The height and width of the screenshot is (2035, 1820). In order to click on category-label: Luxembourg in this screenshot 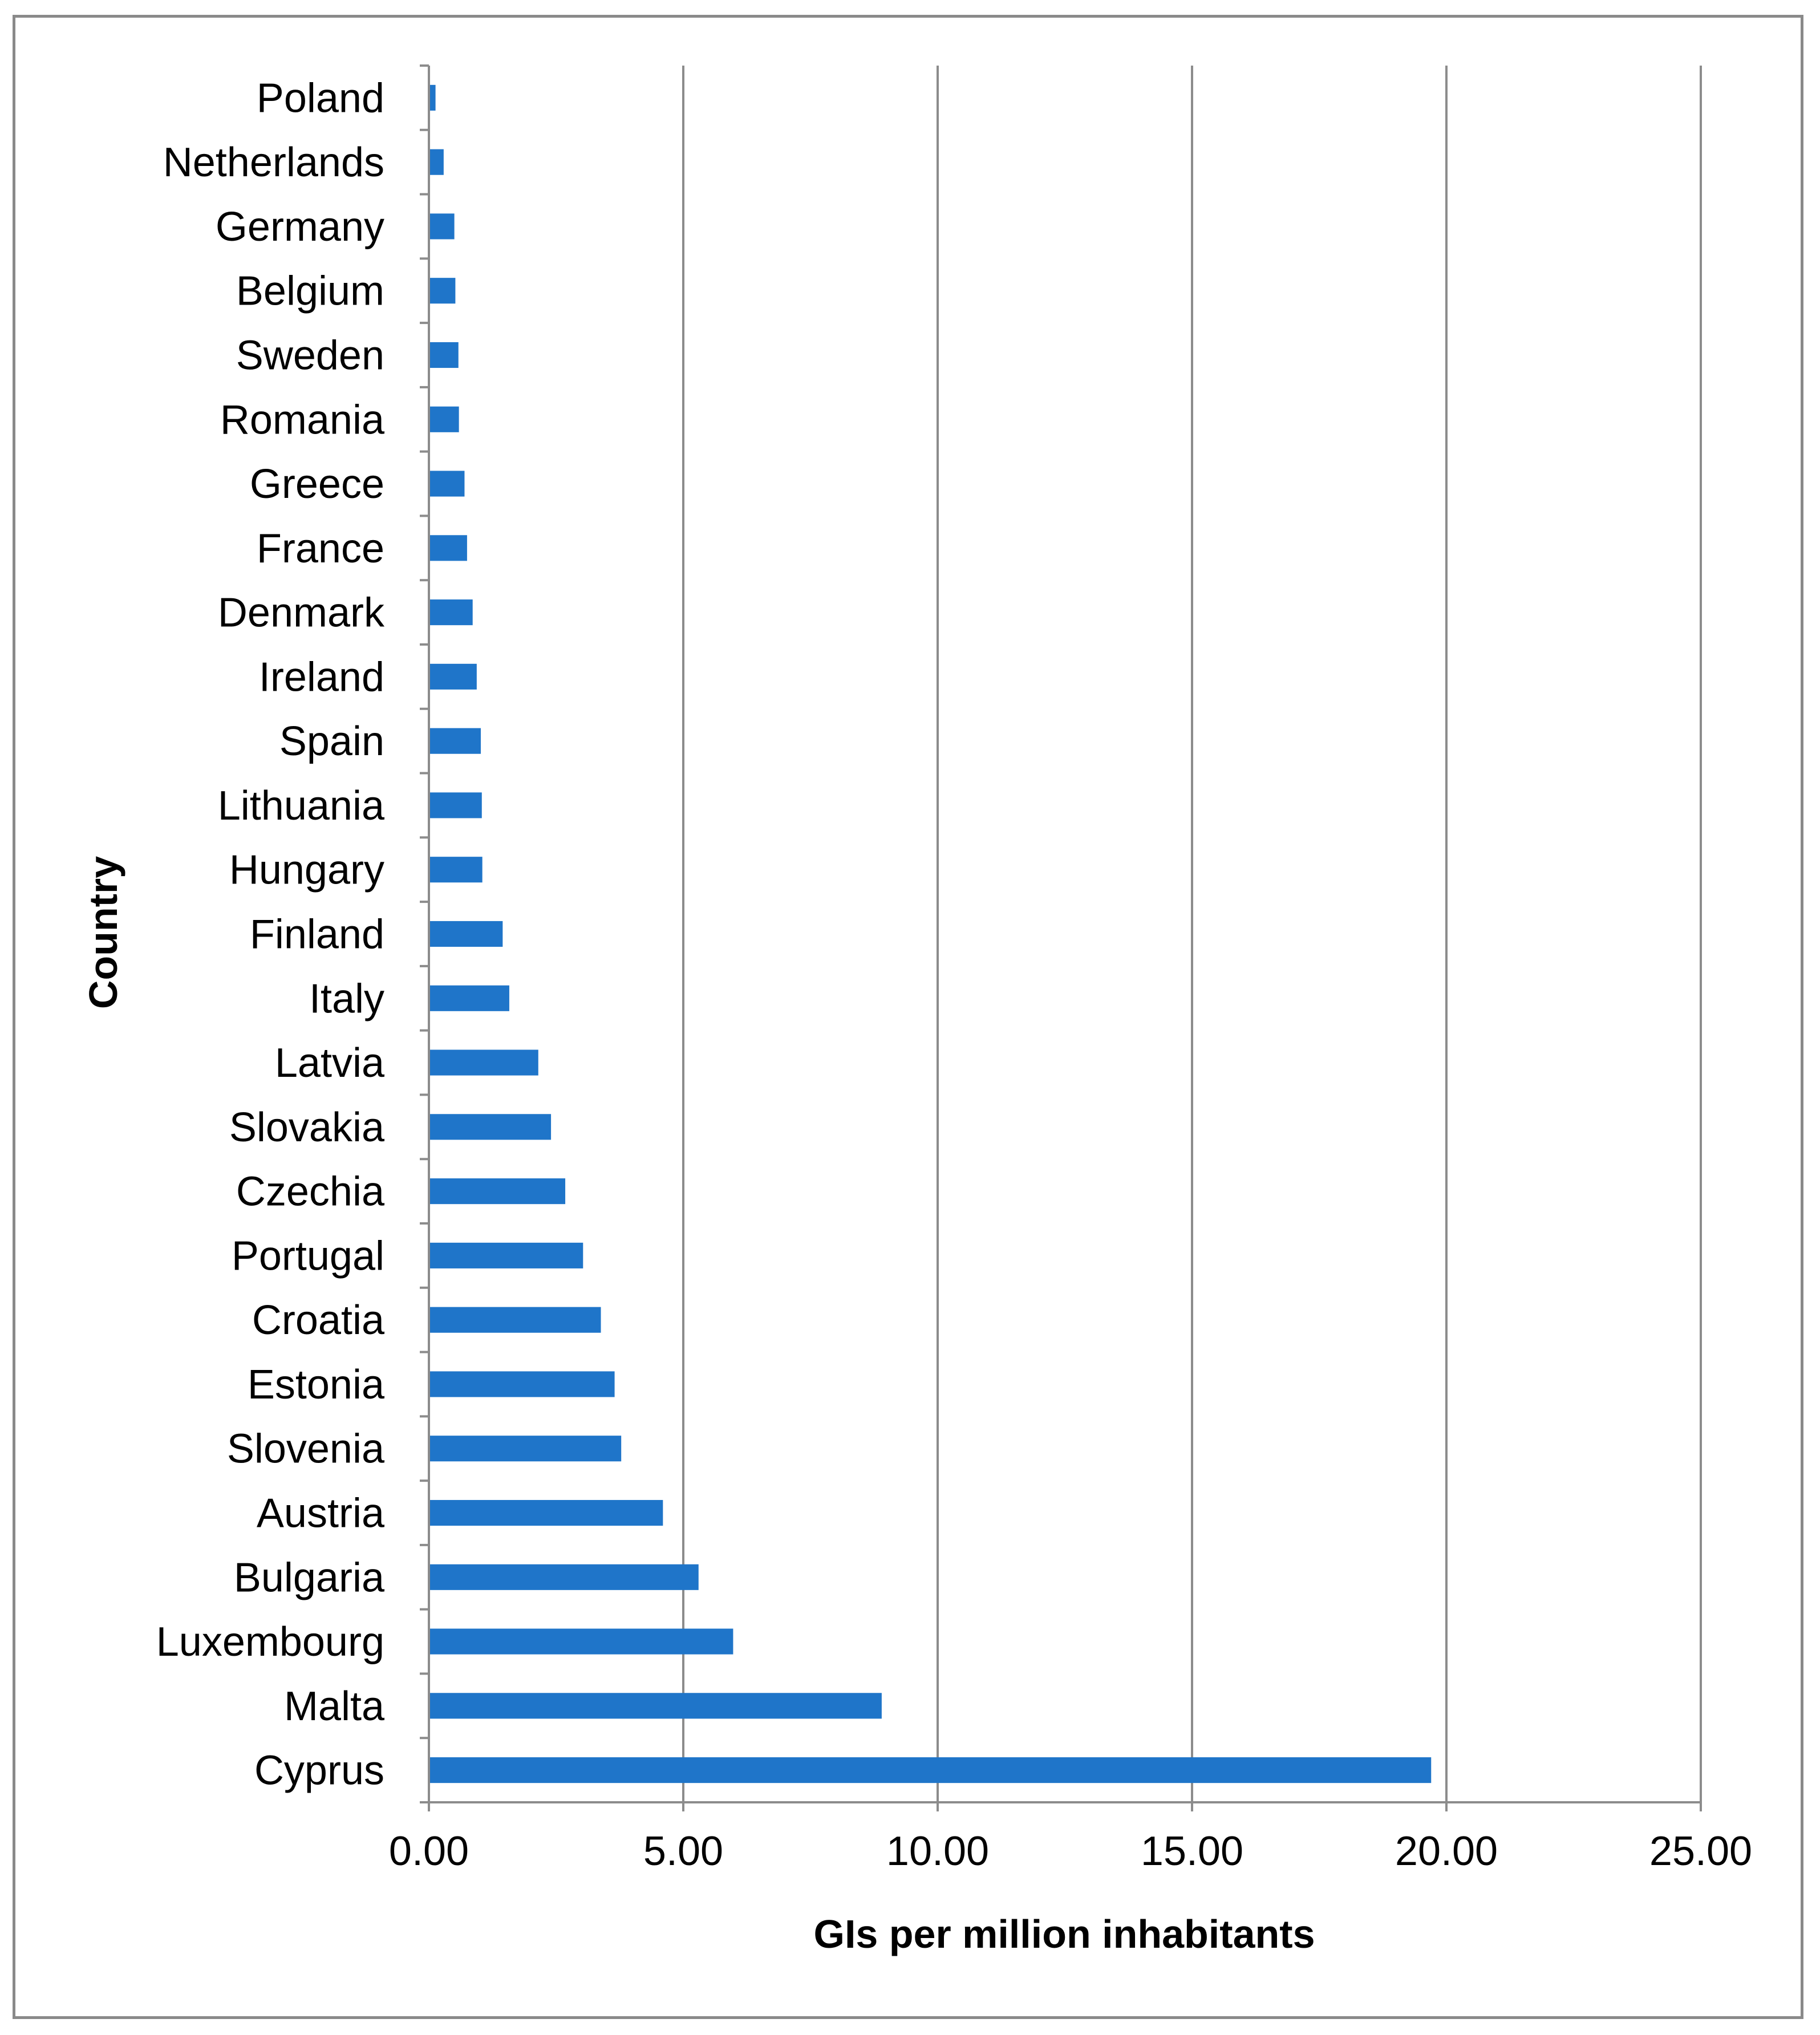, I will do `click(270, 1642)`.